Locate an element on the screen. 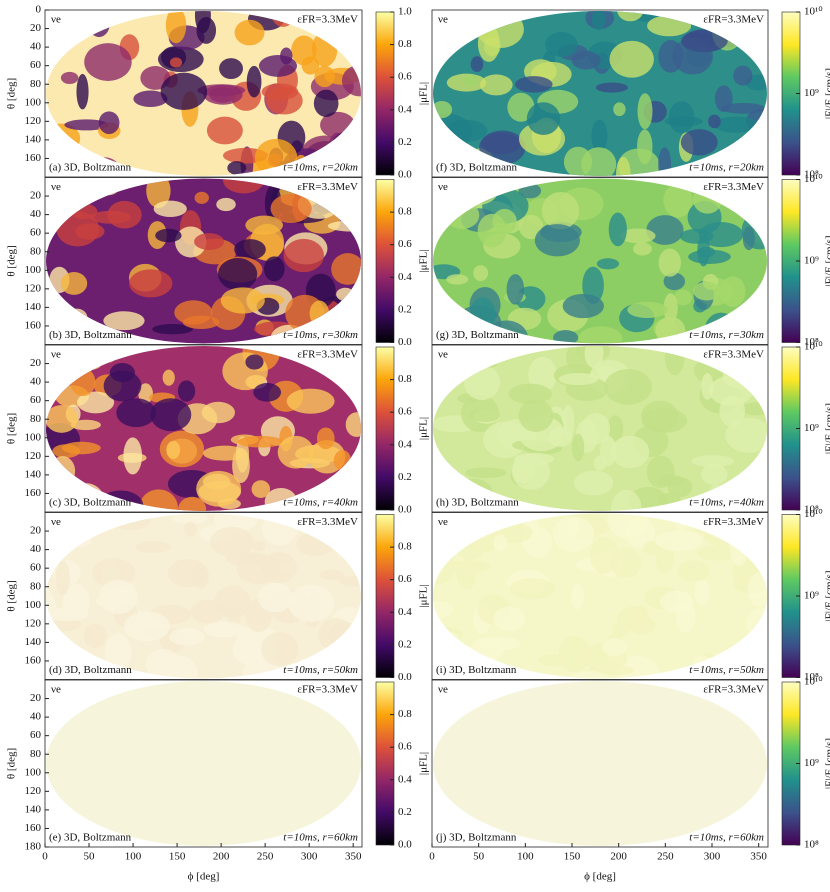  x-tick-label: 300 is located at coordinates (309, 857).